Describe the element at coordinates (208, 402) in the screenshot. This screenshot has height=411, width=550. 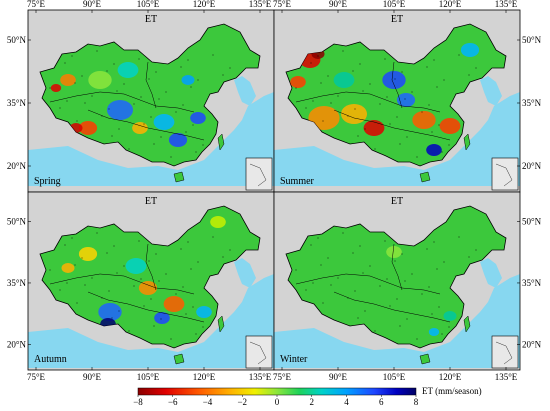
I see `colorbar-tick-label: −4` at that location.